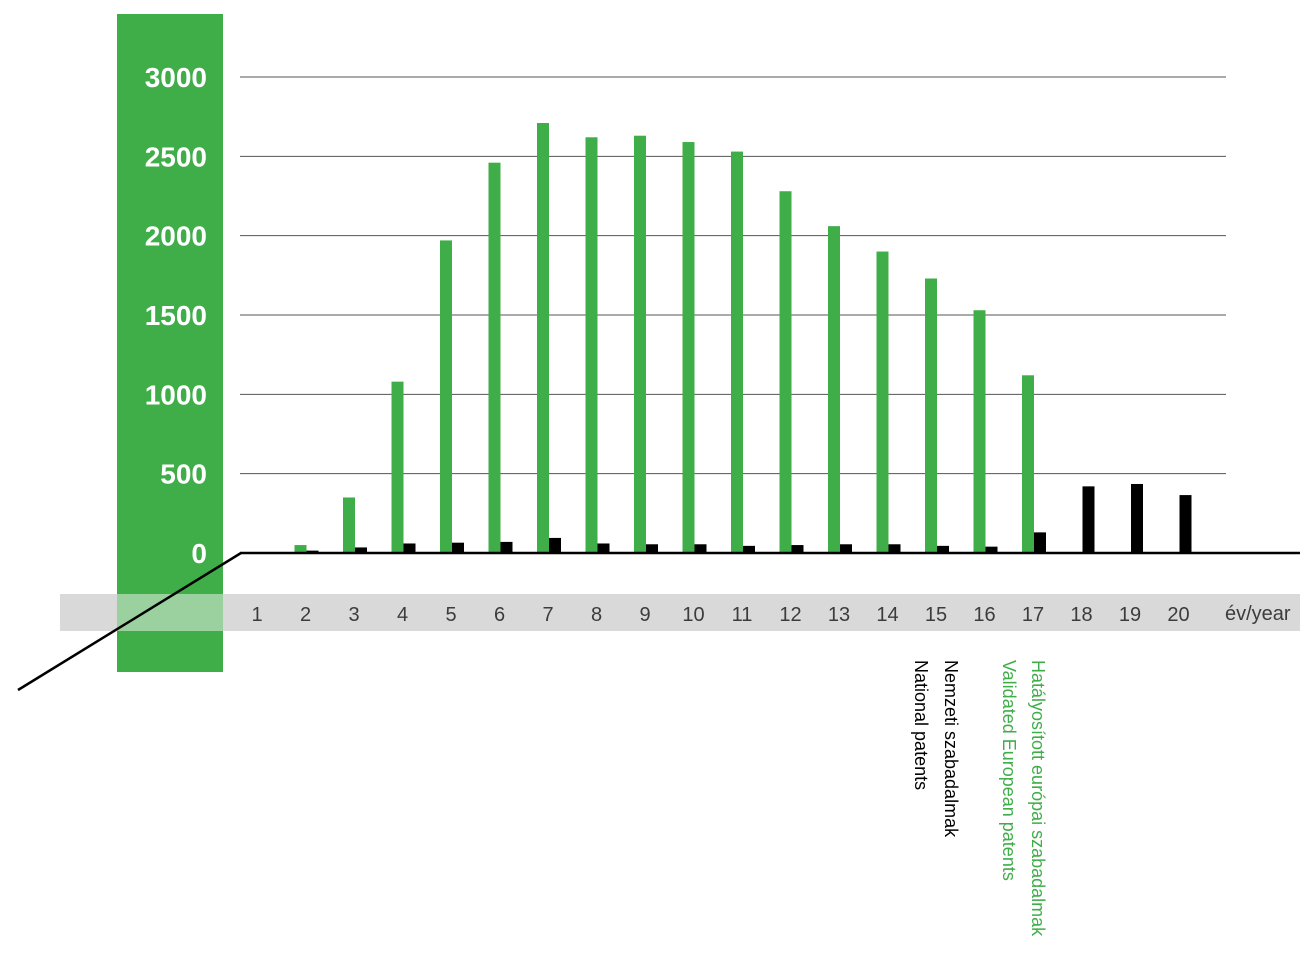 This screenshot has width=1300, height=963. What do you see at coordinates (921, 725) in the screenshot?
I see `legend-black-en: National patents` at bounding box center [921, 725].